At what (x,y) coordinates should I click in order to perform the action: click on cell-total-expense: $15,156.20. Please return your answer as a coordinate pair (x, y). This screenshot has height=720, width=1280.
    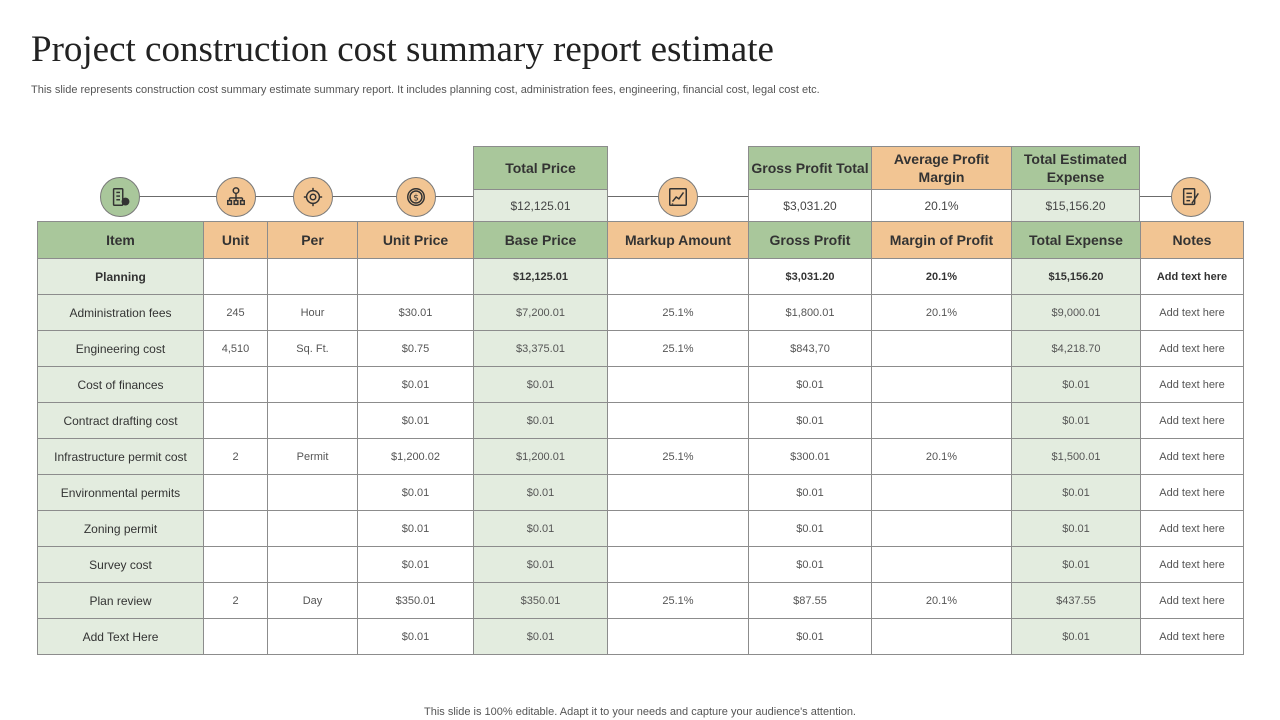
    Looking at the image, I should click on (1076, 276).